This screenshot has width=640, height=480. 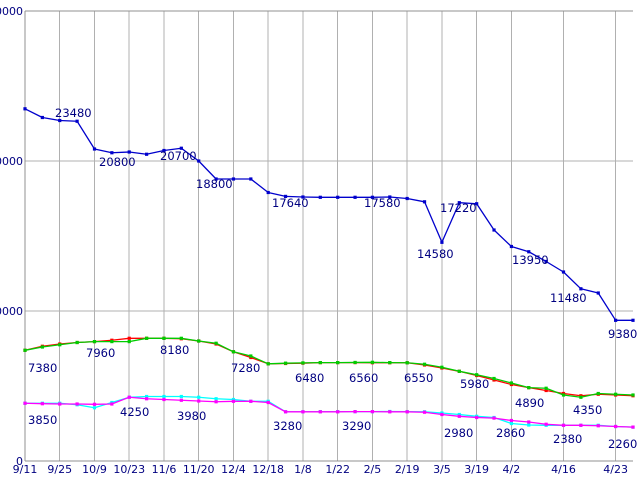 I want to click on data-point-label: 6550, so click(x=418, y=378).